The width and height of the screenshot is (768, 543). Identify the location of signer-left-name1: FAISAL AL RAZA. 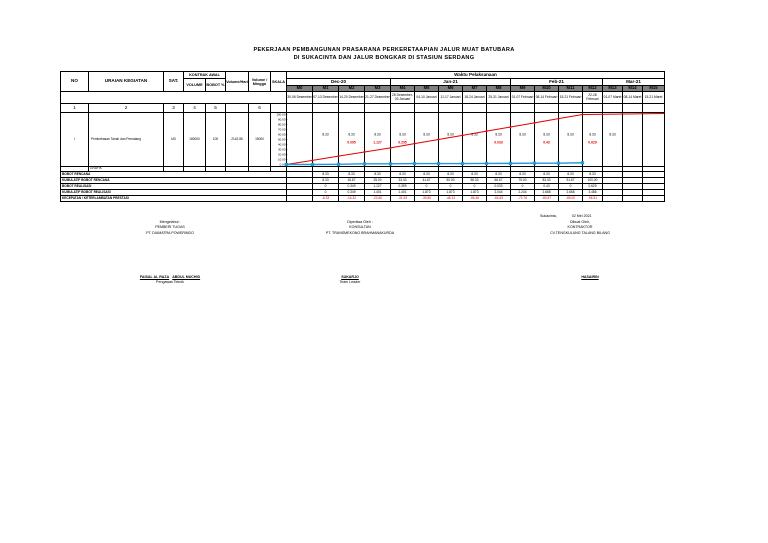
(154, 277).